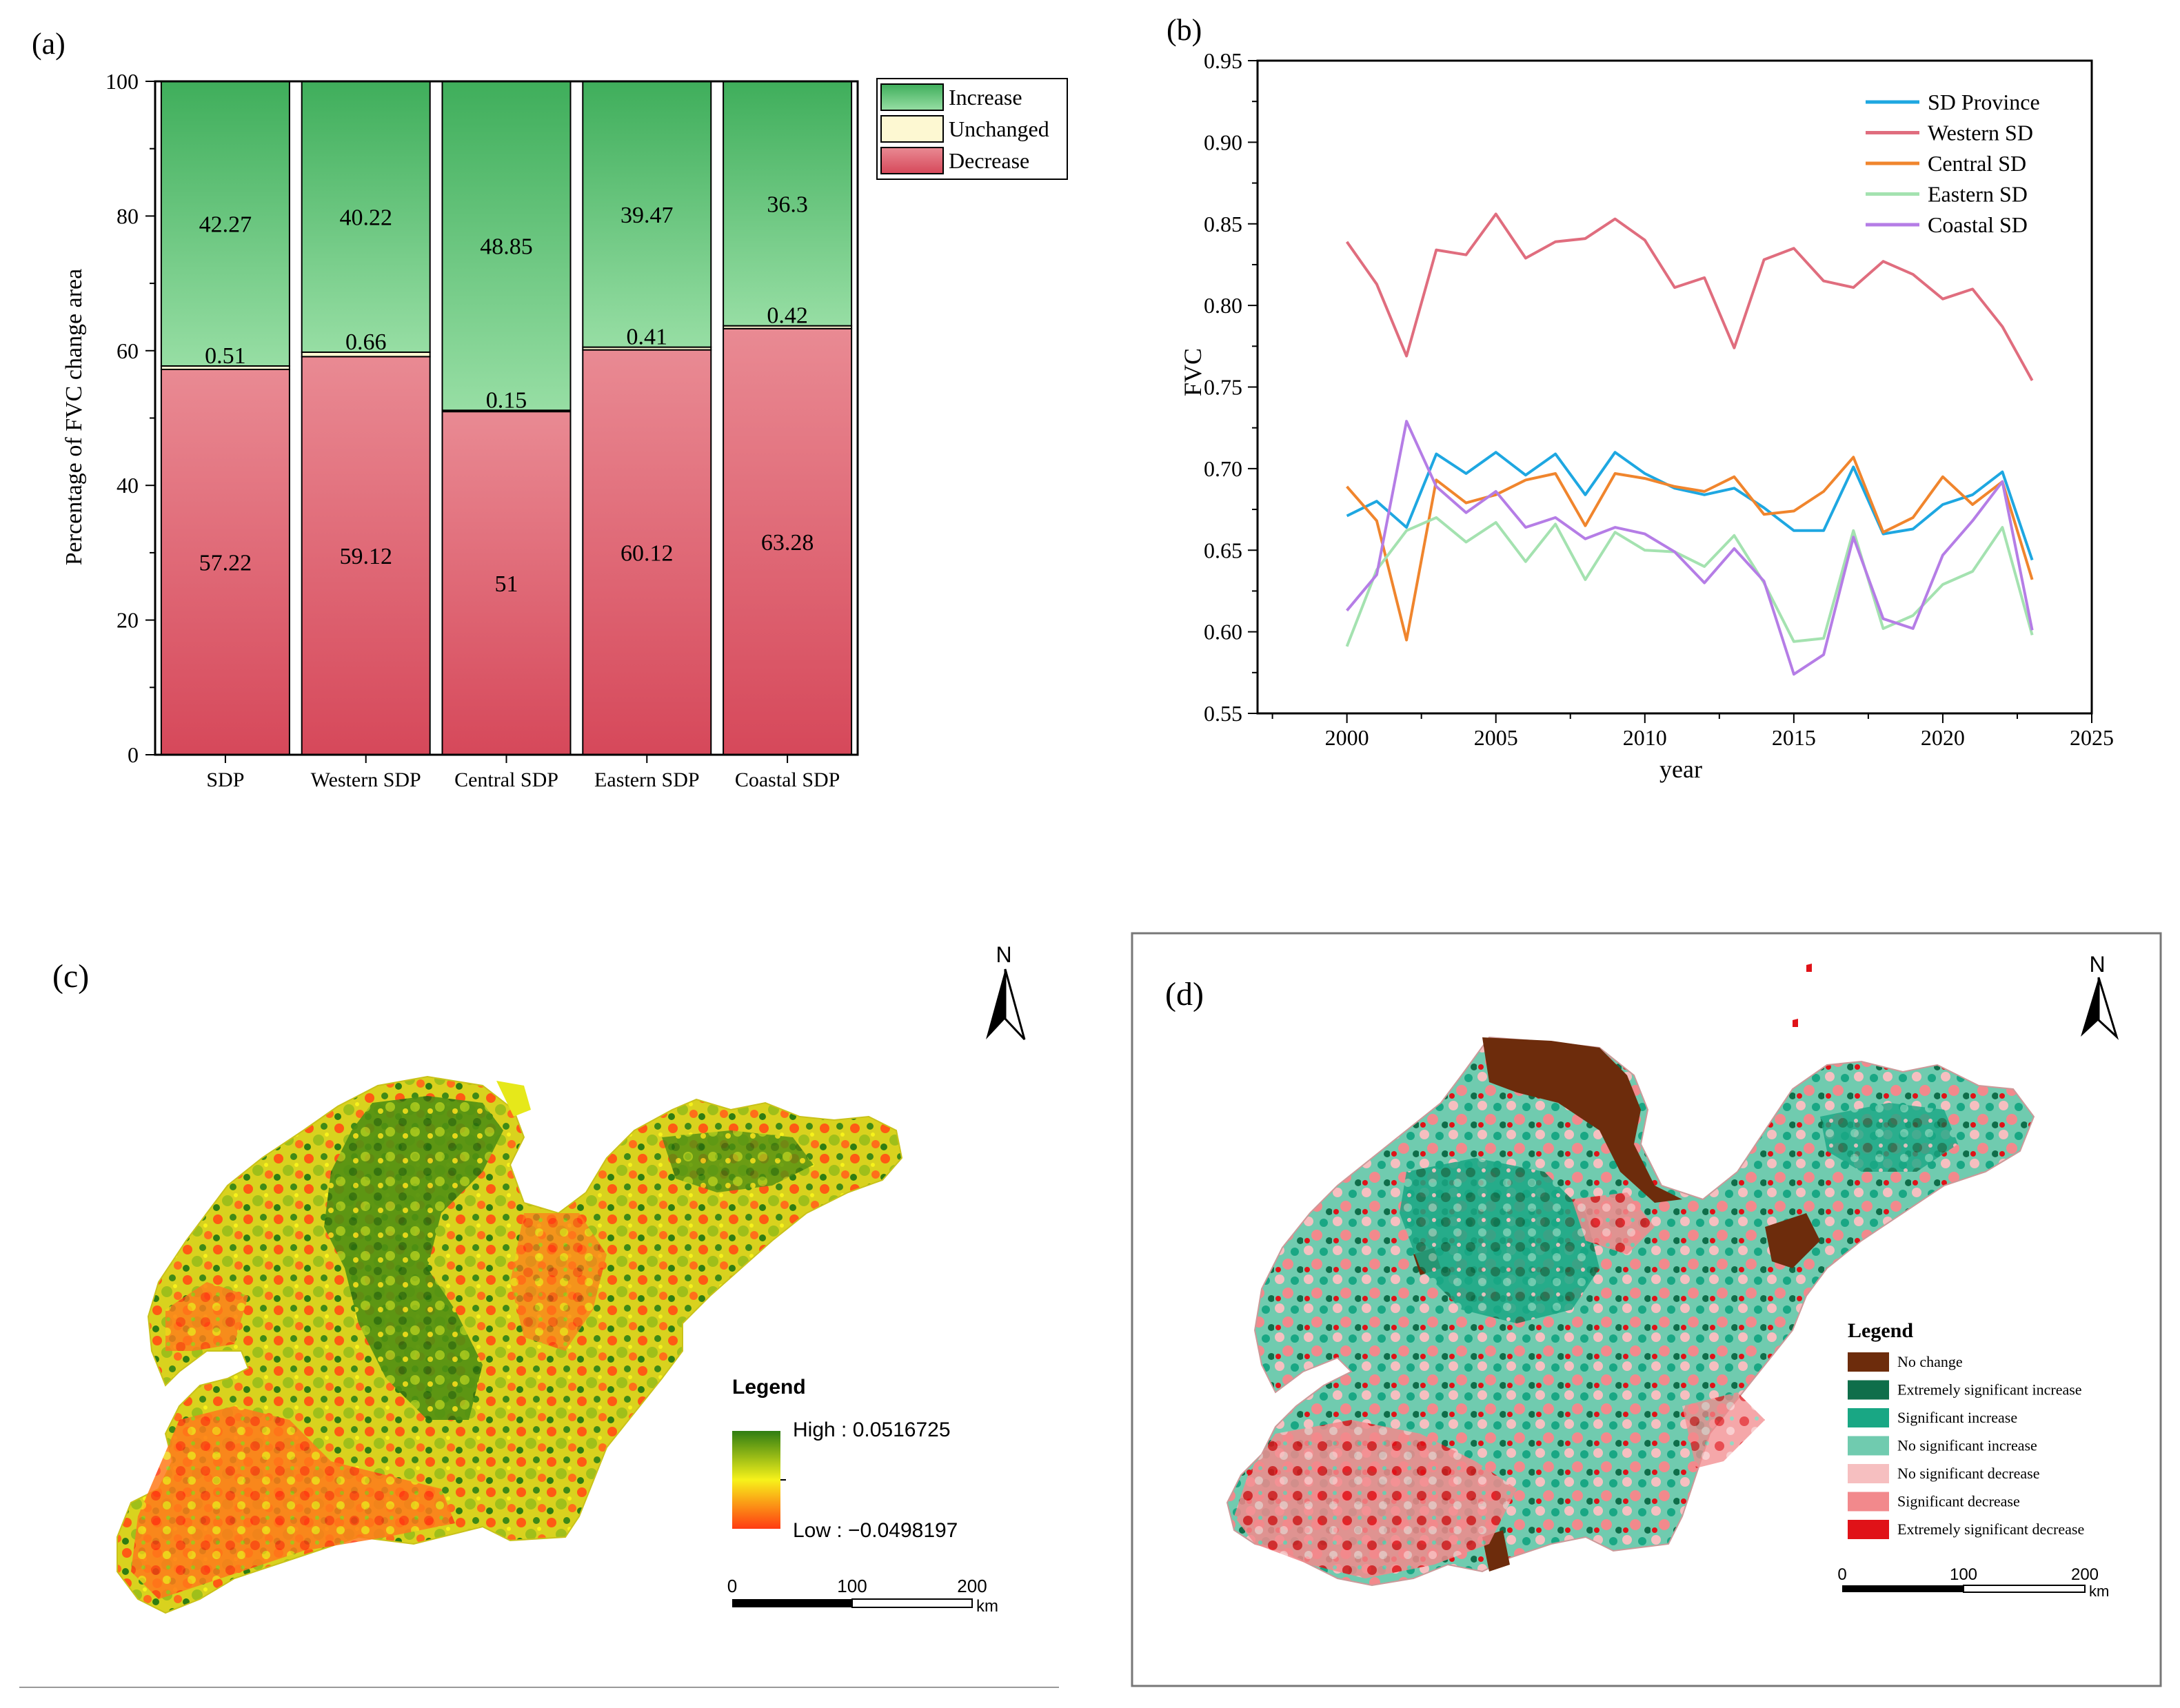  I want to click on legend-label: Extremely significant increase, so click(1989, 1390).